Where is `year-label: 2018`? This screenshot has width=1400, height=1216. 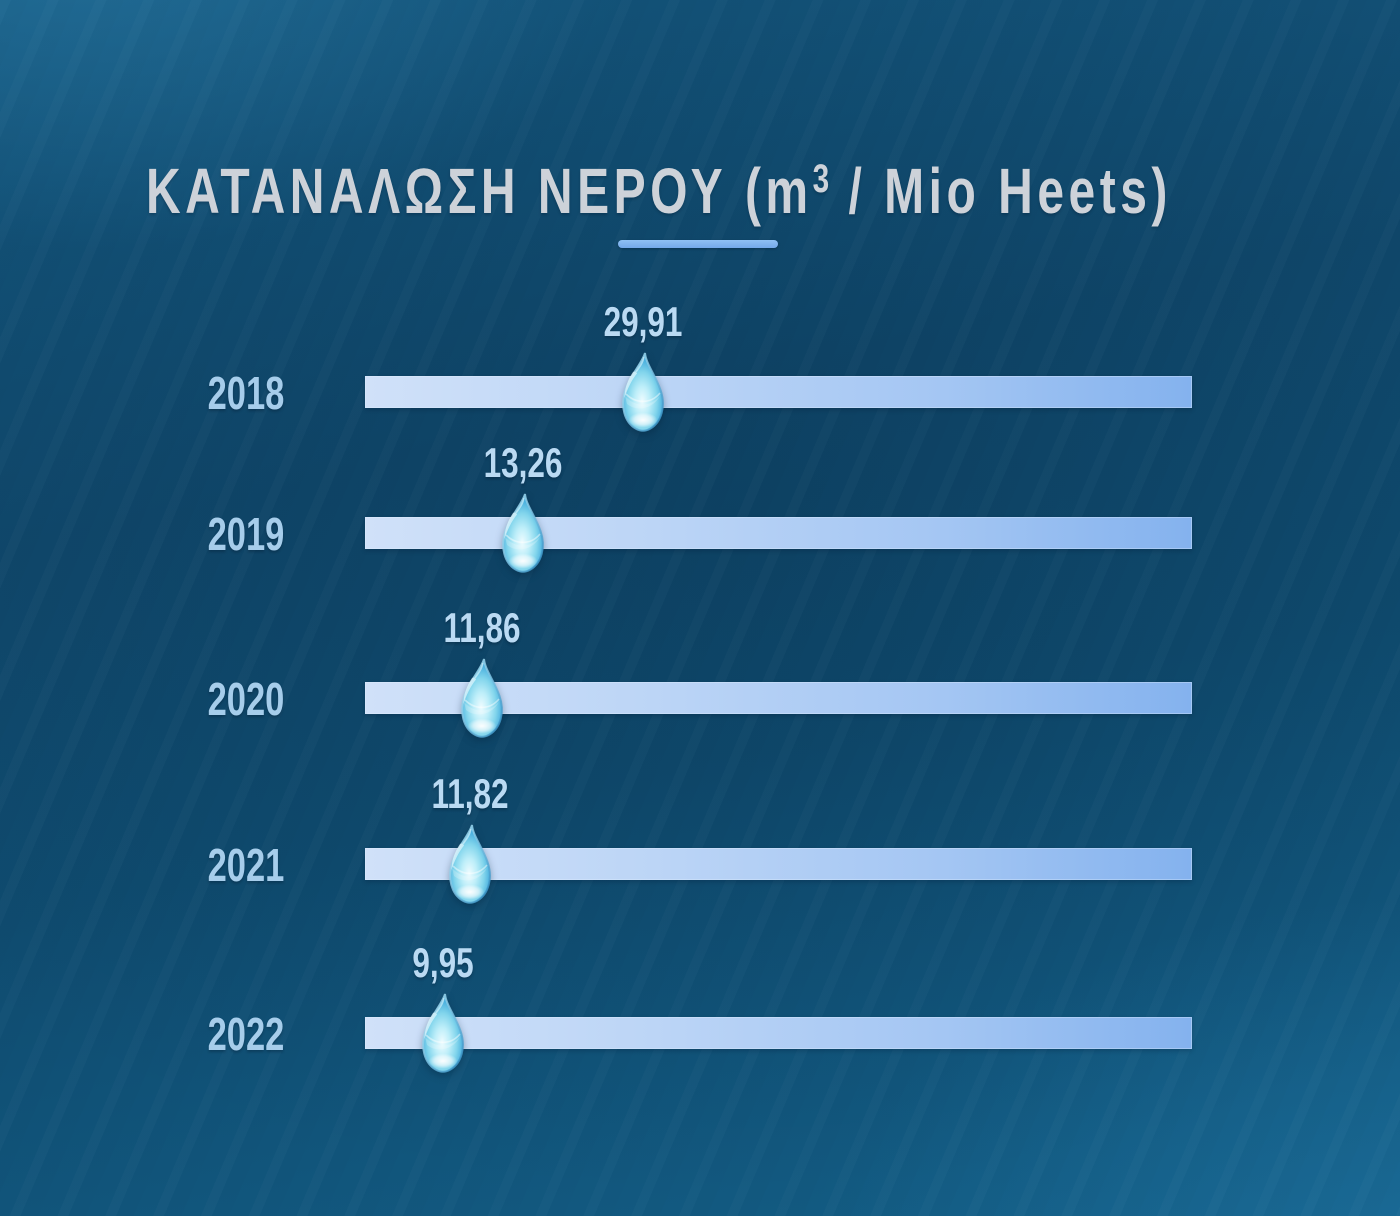
year-label: 2018 is located at coordinates (246, 393).